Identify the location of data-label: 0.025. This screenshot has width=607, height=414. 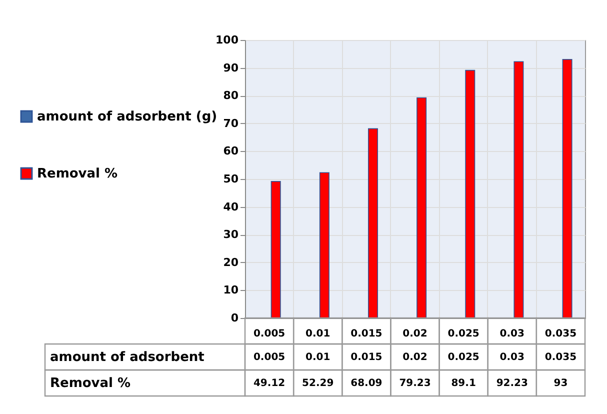
(464, 357).